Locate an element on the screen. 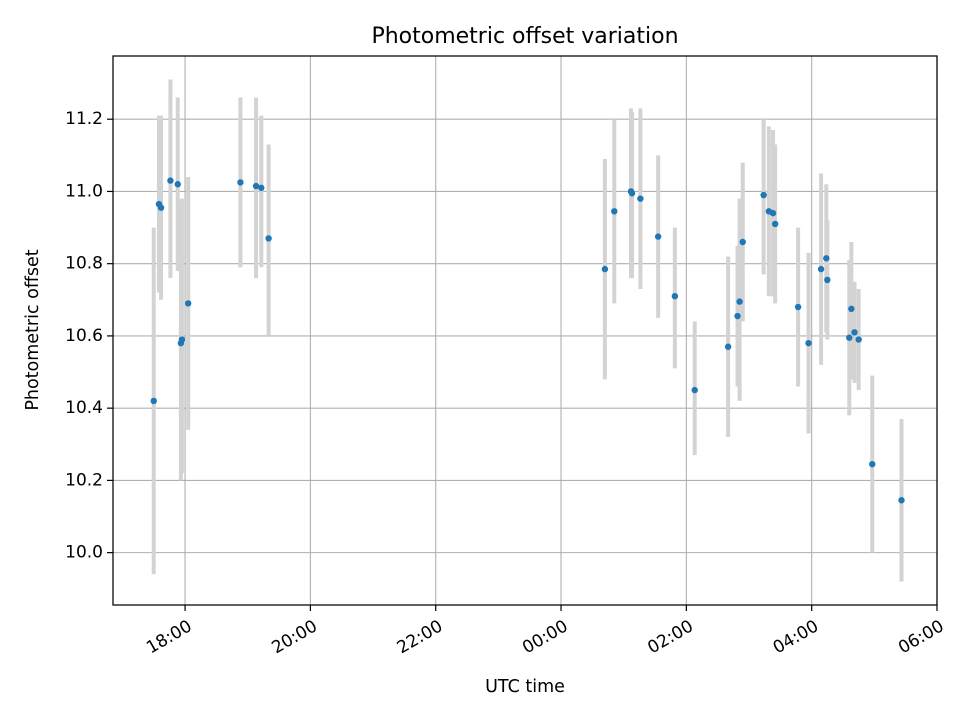 This screenshot has height=720, width=960. chart-title: Photometric offset variation is located at coordinates (524, 36).